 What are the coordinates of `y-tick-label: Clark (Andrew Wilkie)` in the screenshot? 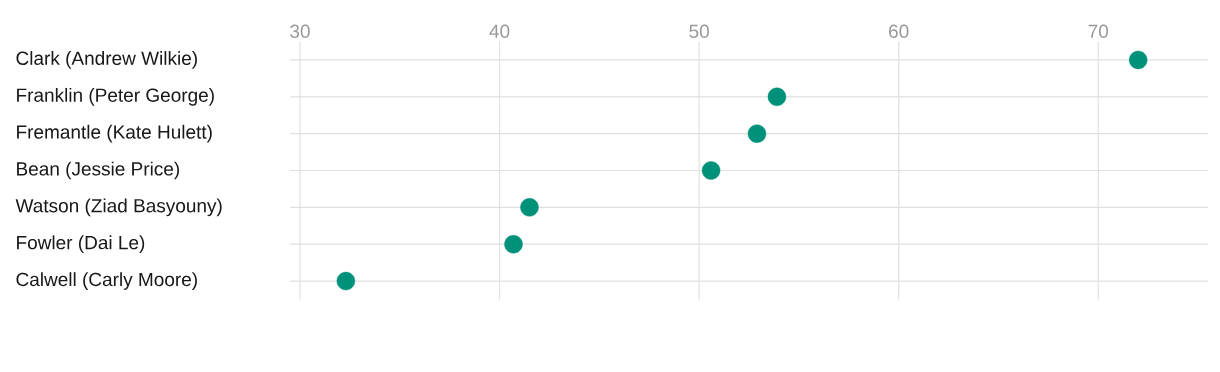 It's located at (106, 60).